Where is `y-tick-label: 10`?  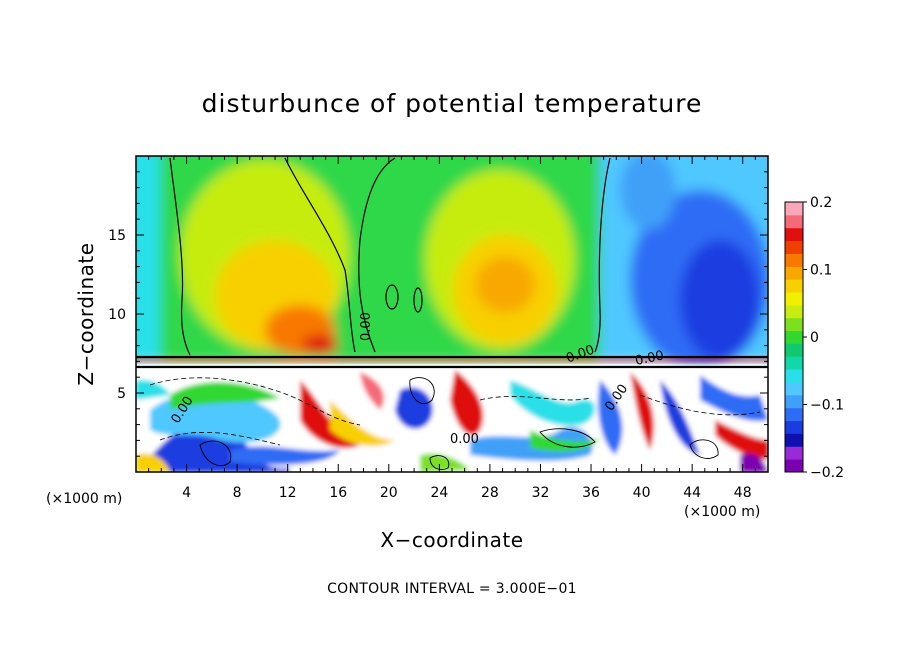
y-tick-label: 10 is located at coordinates (117, 315).